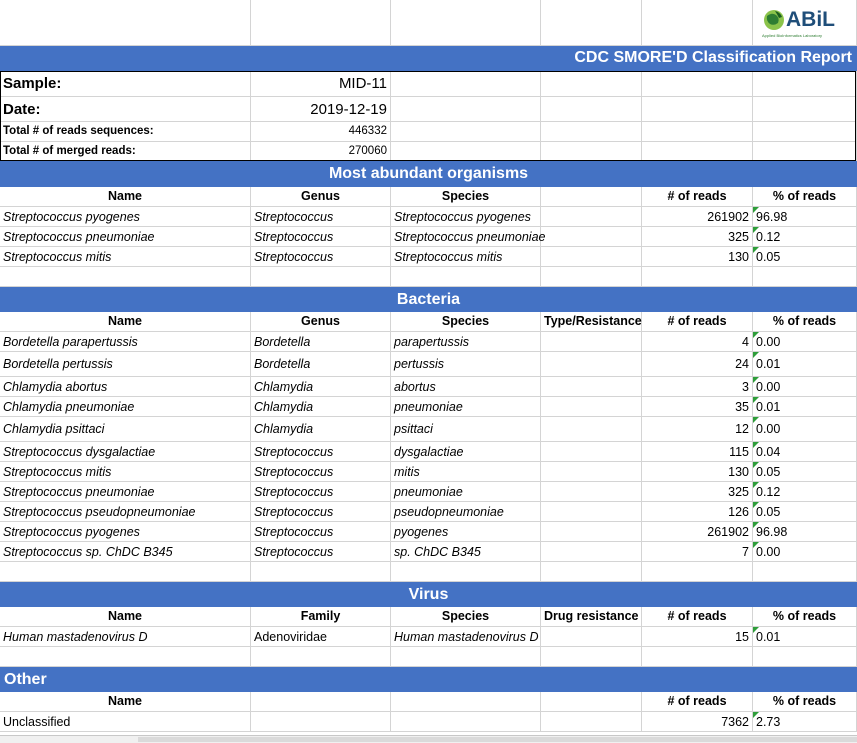 This screenshot has width=857, height=743. I want to click on reads-cell: 4, so click(697, 342).